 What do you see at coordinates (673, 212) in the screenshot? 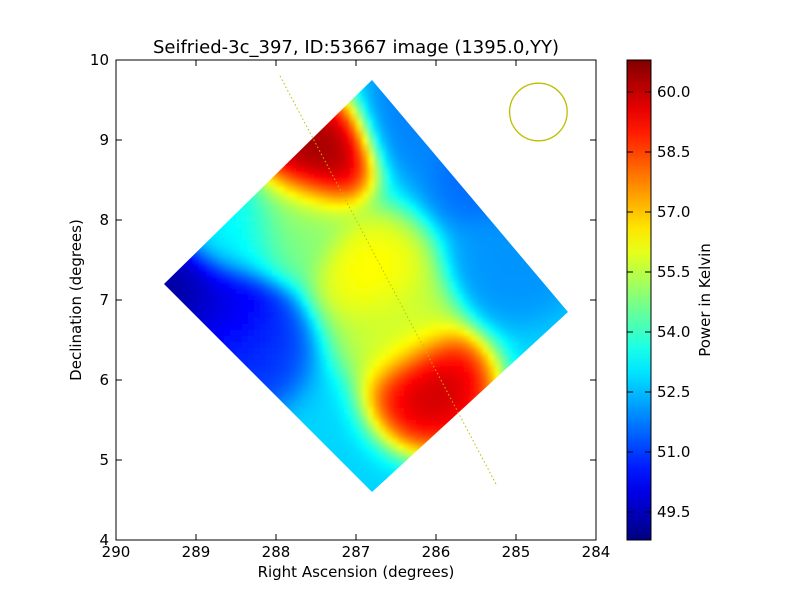
I see `colorbar-tick-label: 57.0` at bounding box center [673, 212].